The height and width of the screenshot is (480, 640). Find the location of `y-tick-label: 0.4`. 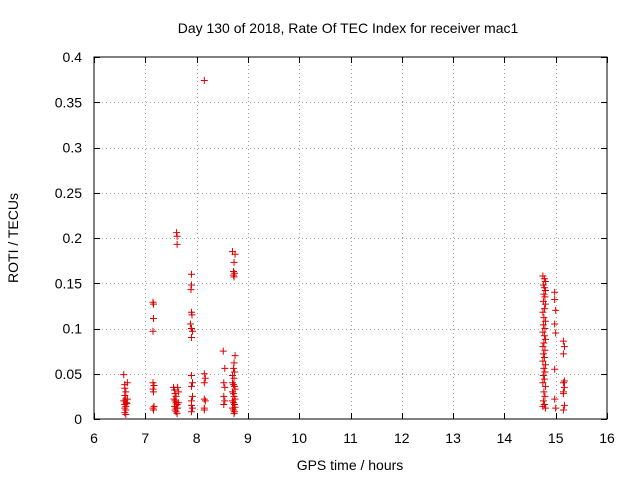

y-tick-label: 0.4 is located at coordinates (73, 57).